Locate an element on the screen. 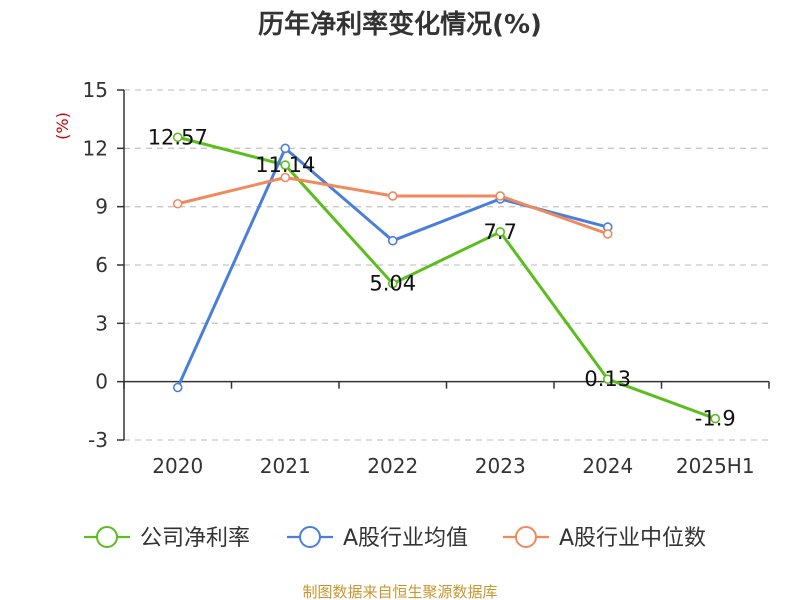 The width and height of the screenshot is (800, 600). legend-item-label: A股行业中位数 is located at coordinates (632, 538).